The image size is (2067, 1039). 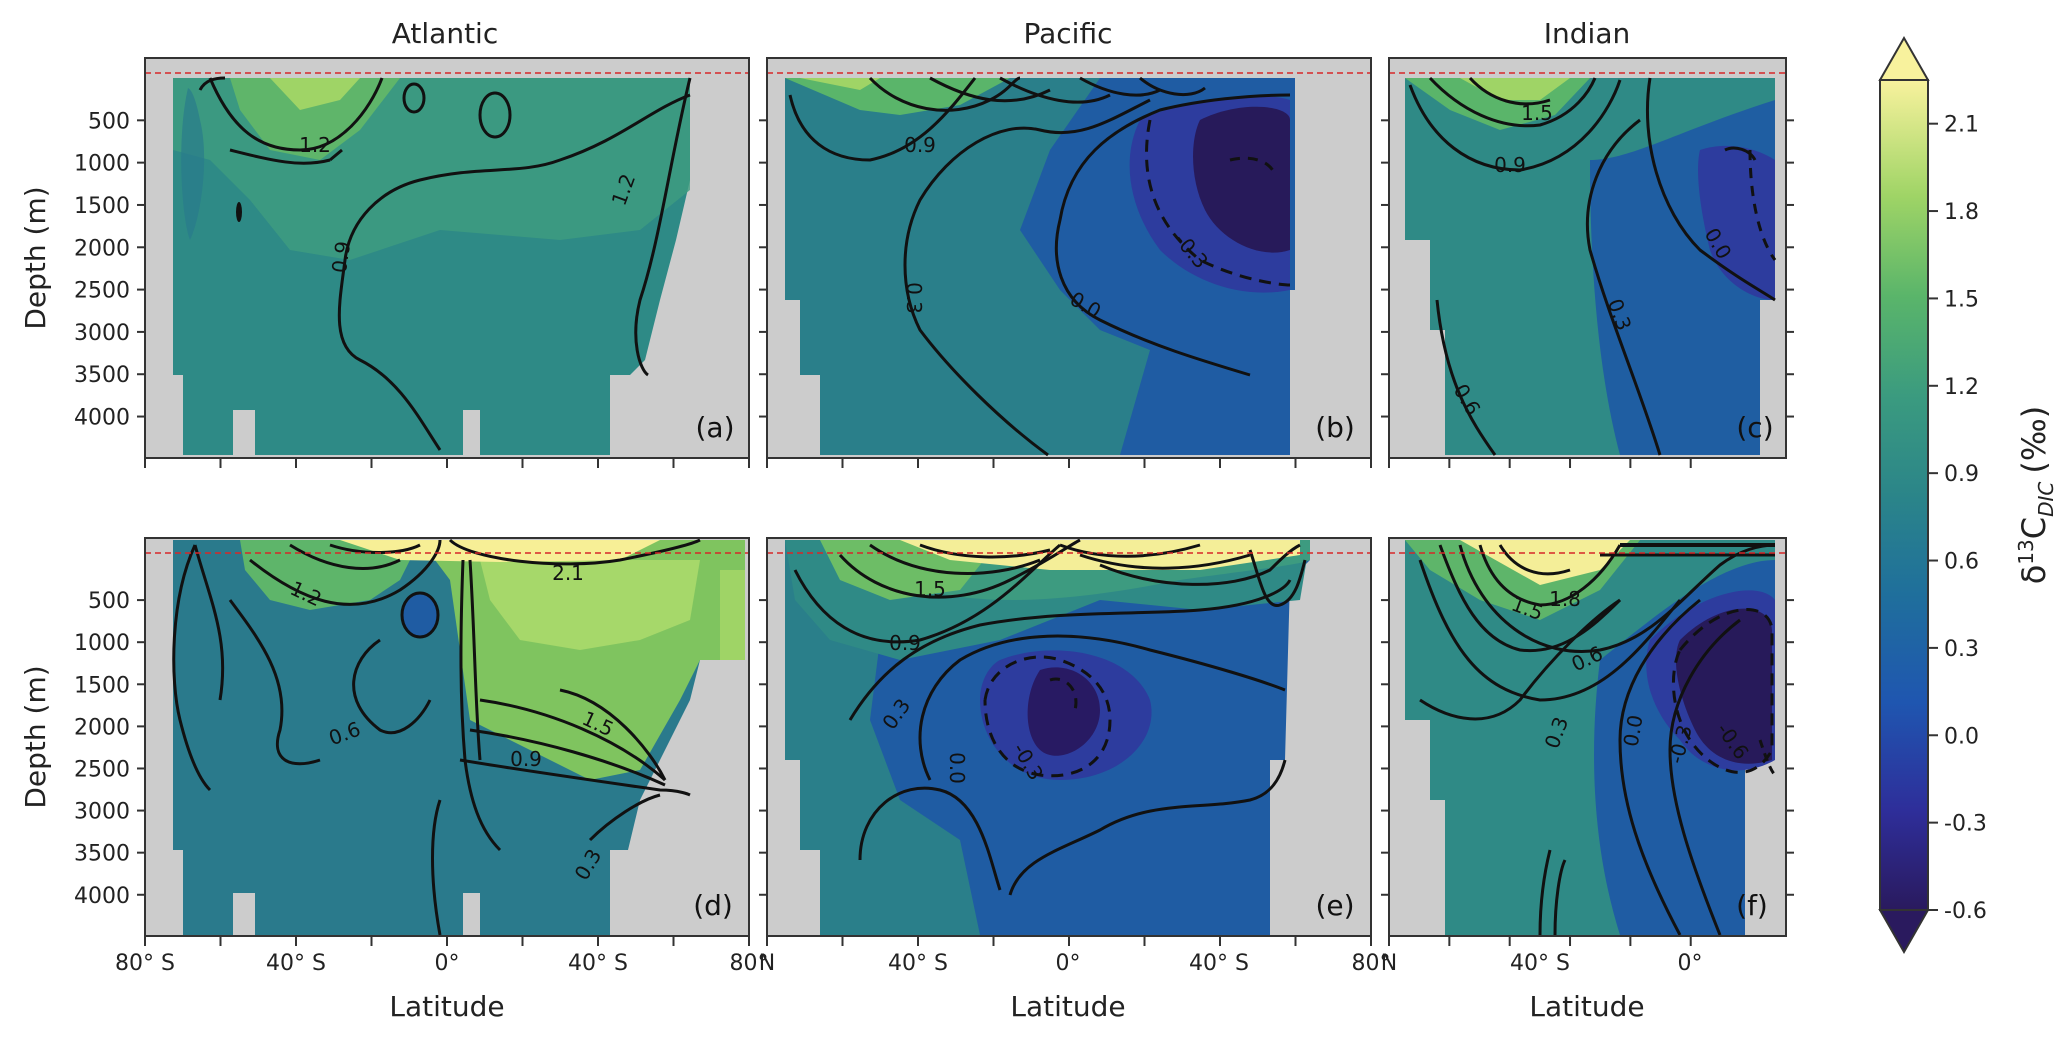 What do you see at coordinates (1335, 427) in the screenshot?
I see `panel-label-b: (b)` at bounding box center [1335, 427].